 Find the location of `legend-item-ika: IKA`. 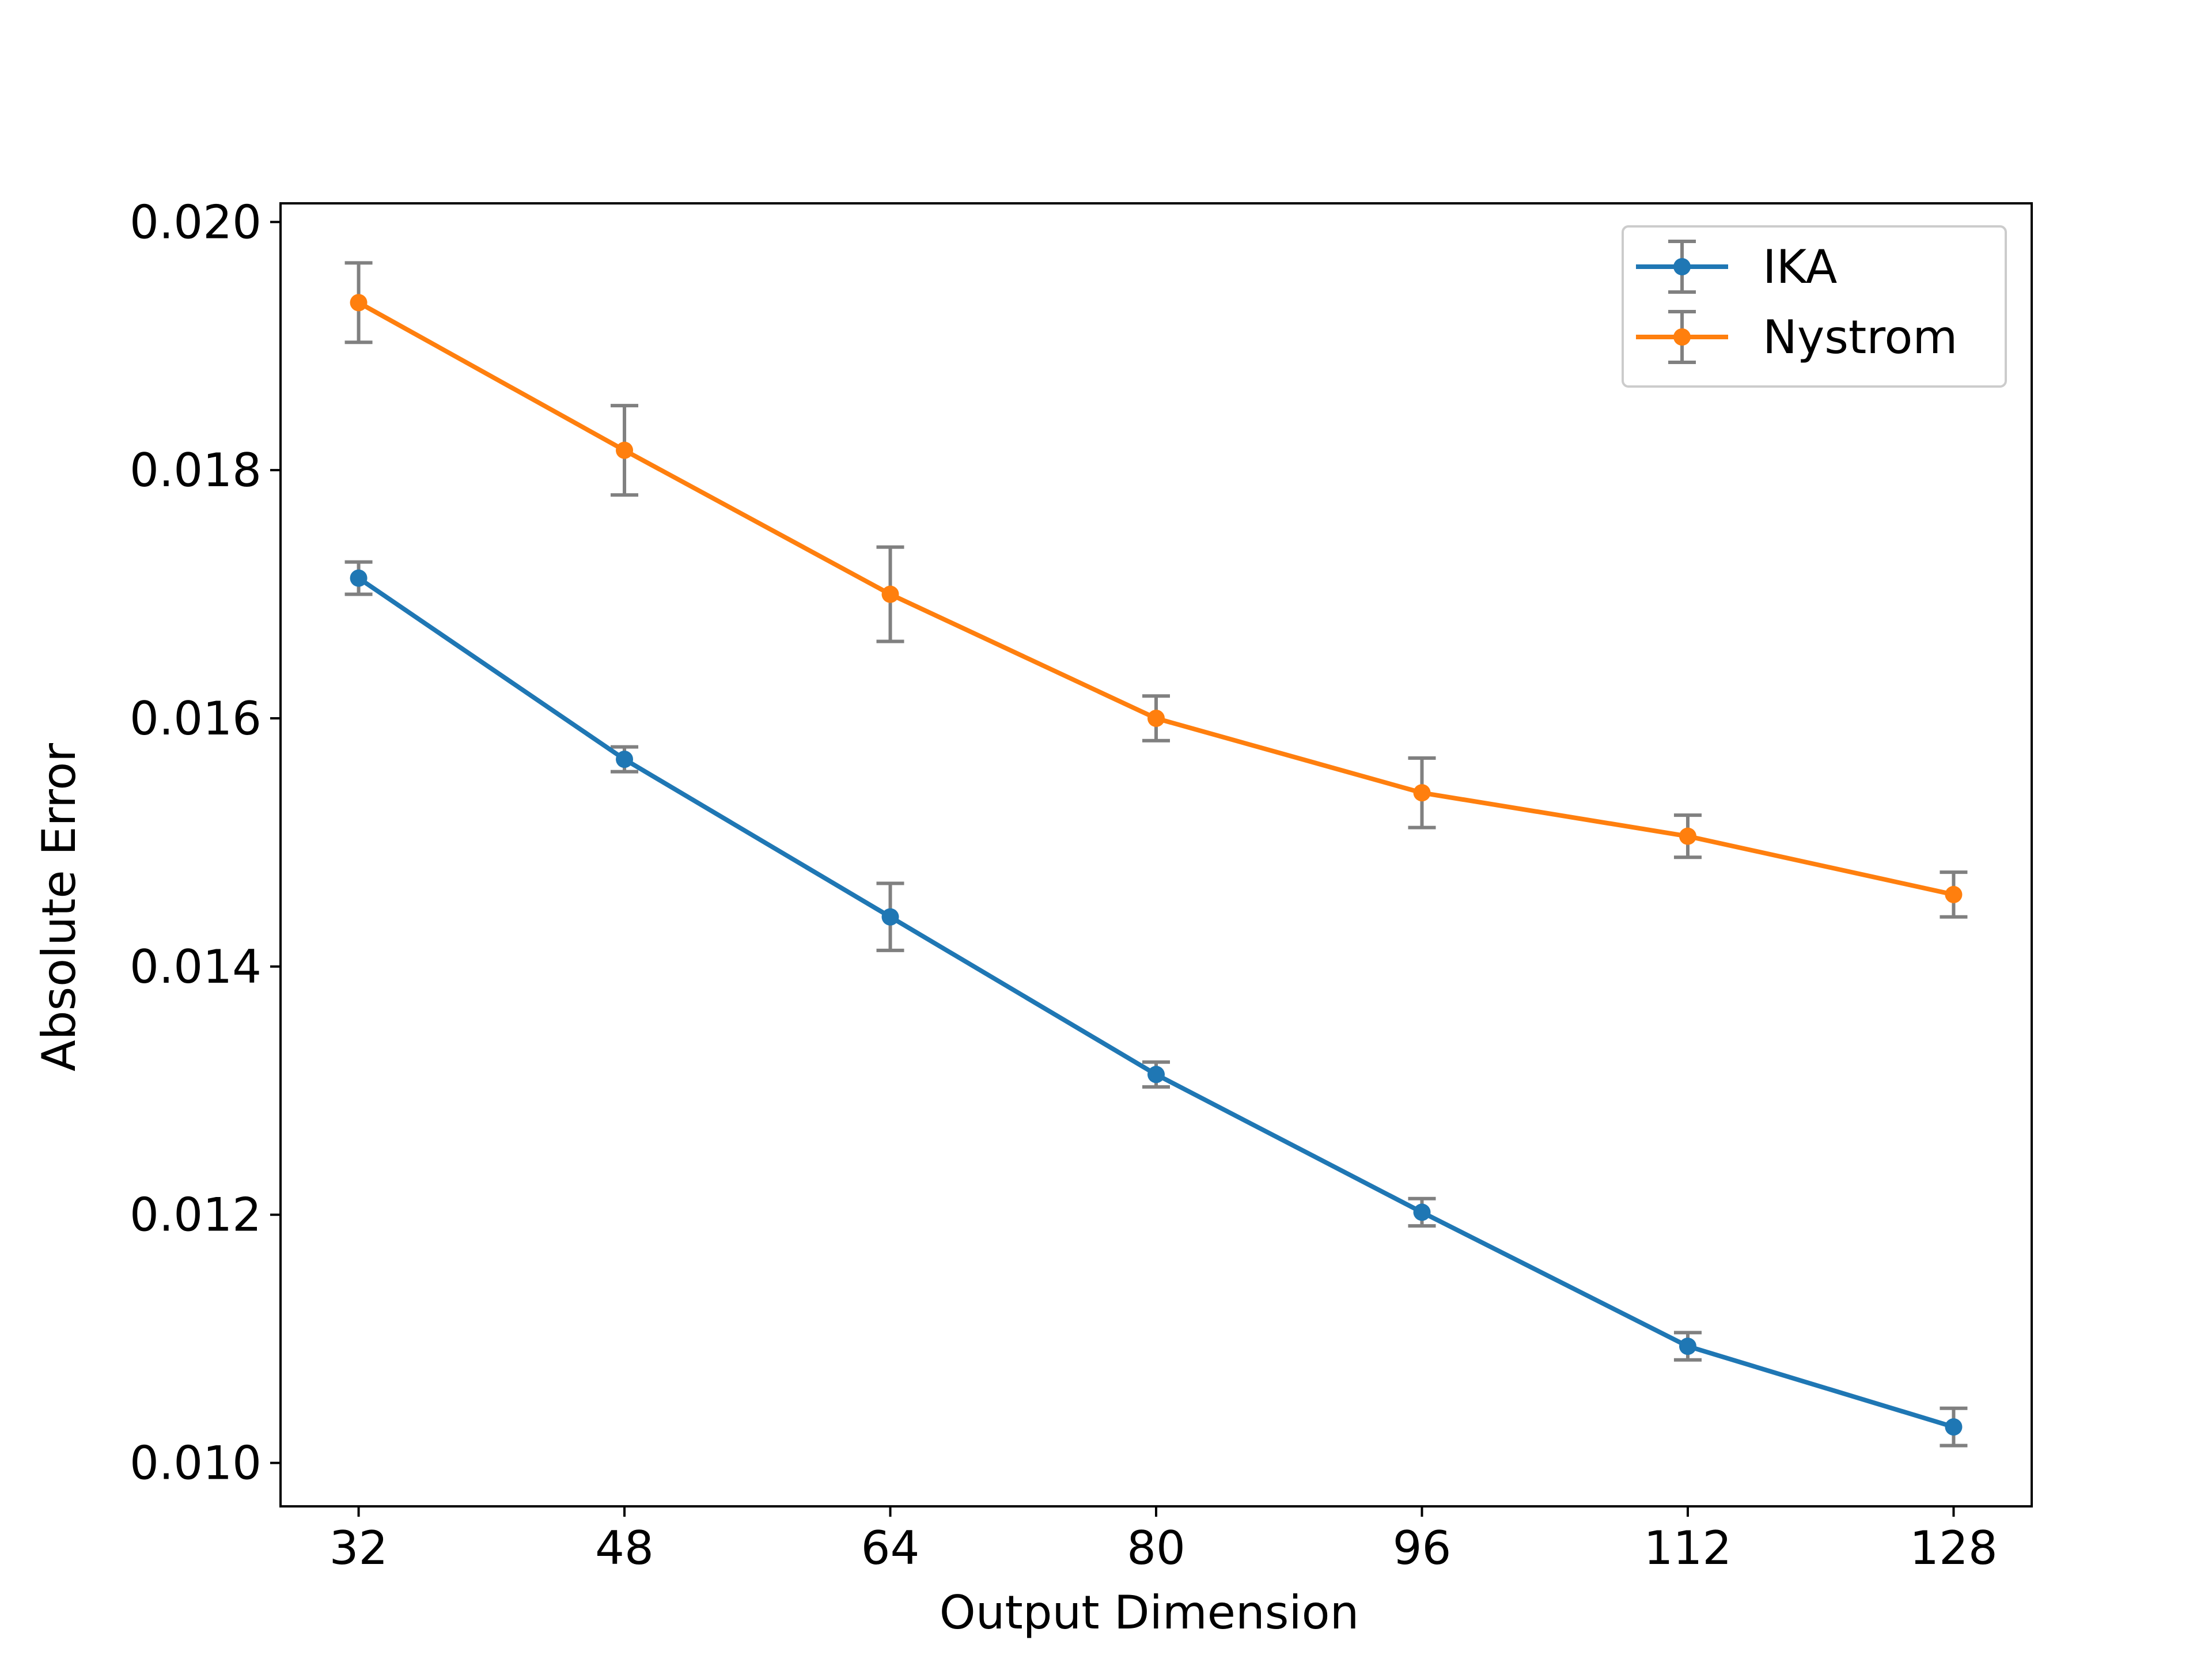

legend-item-ika: IKA is located at coordinates (1737, 267).